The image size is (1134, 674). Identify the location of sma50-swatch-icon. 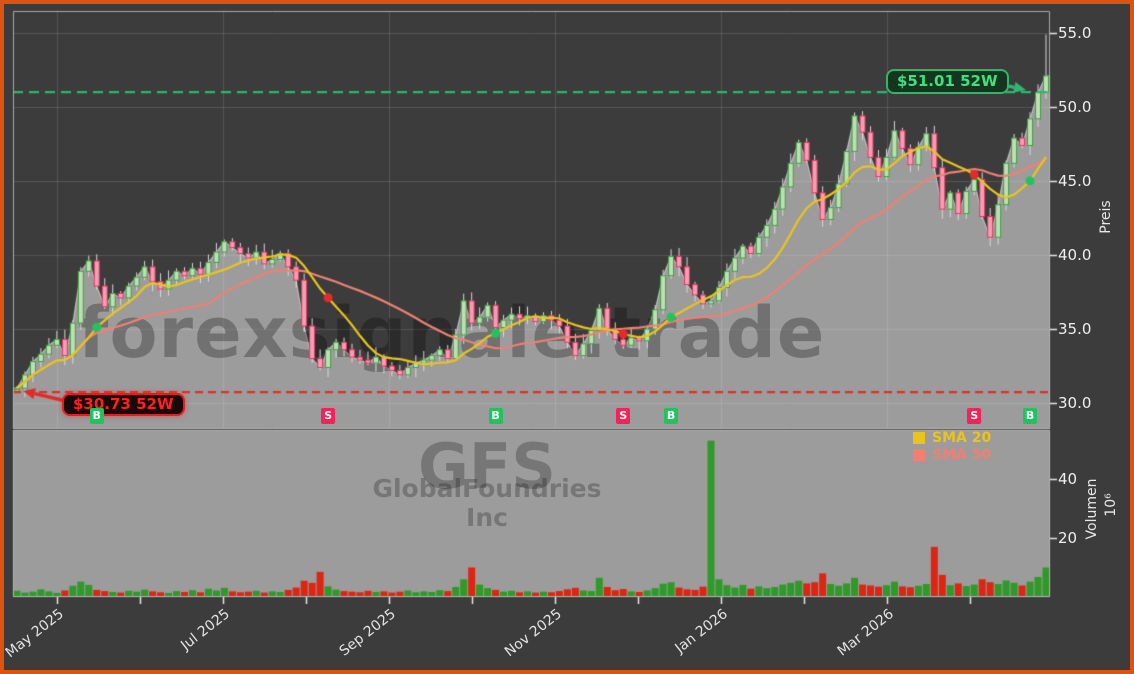
(919, 454).